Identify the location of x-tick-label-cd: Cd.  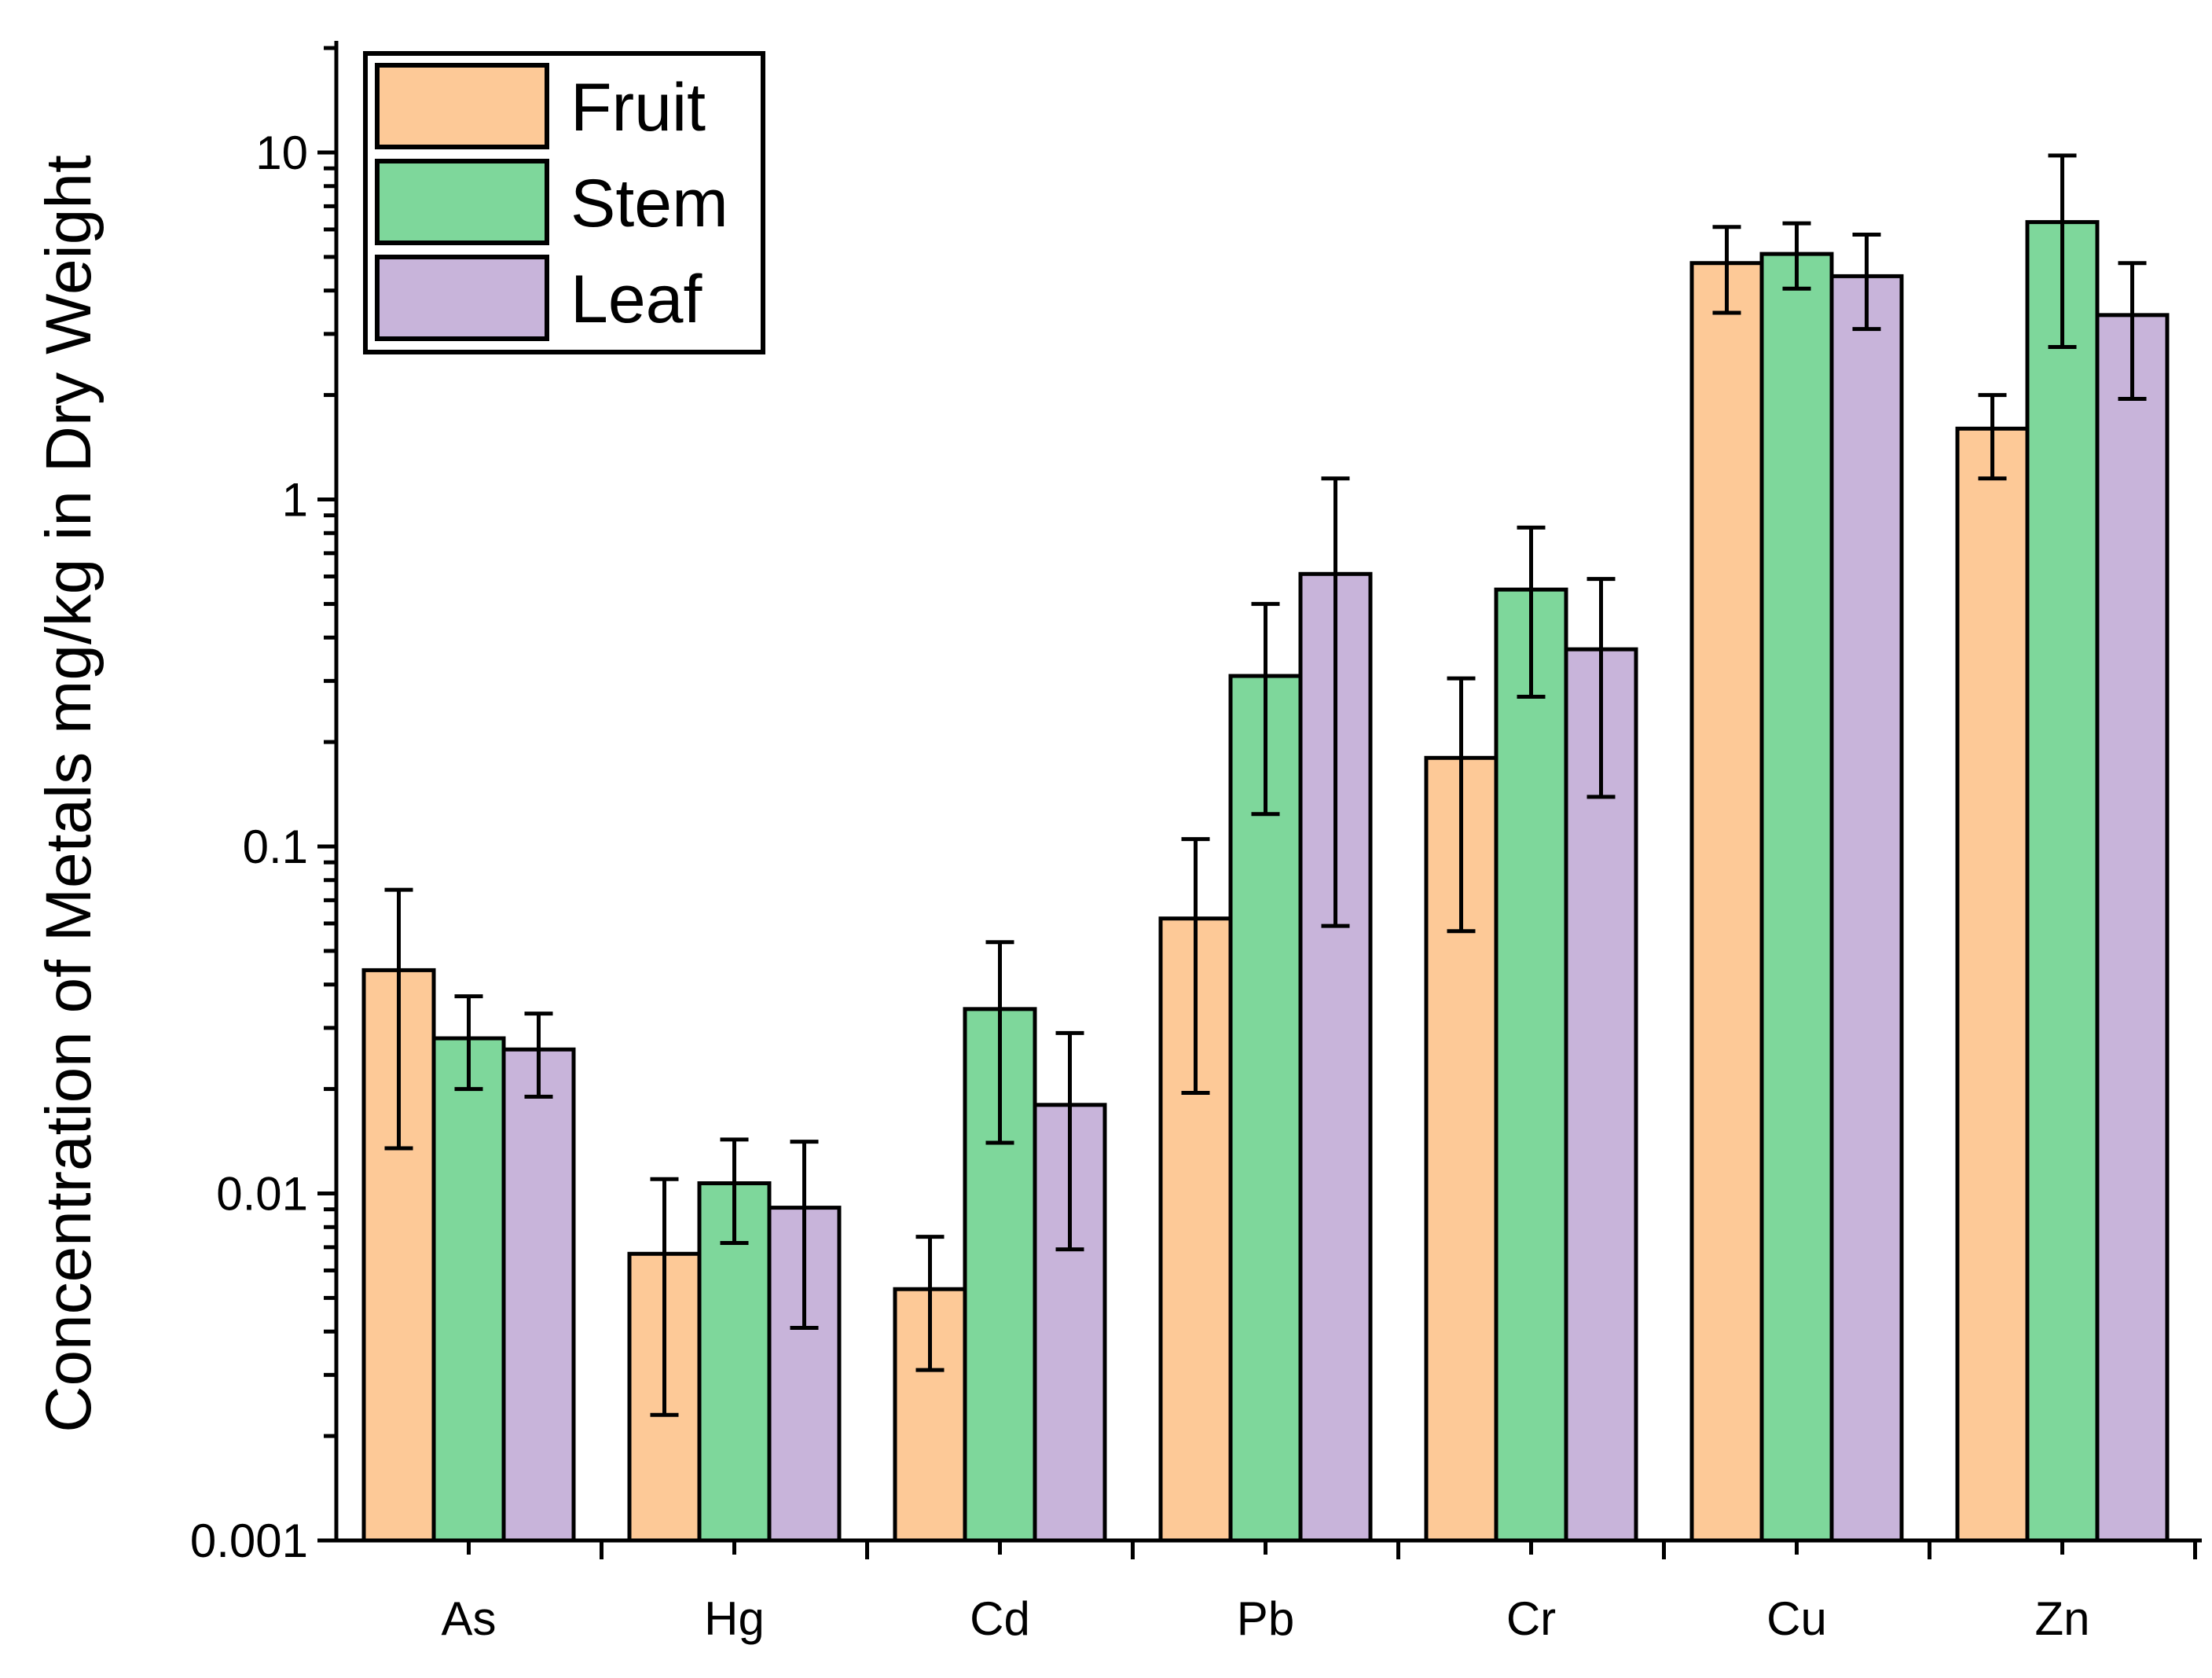
(1000, 1619).